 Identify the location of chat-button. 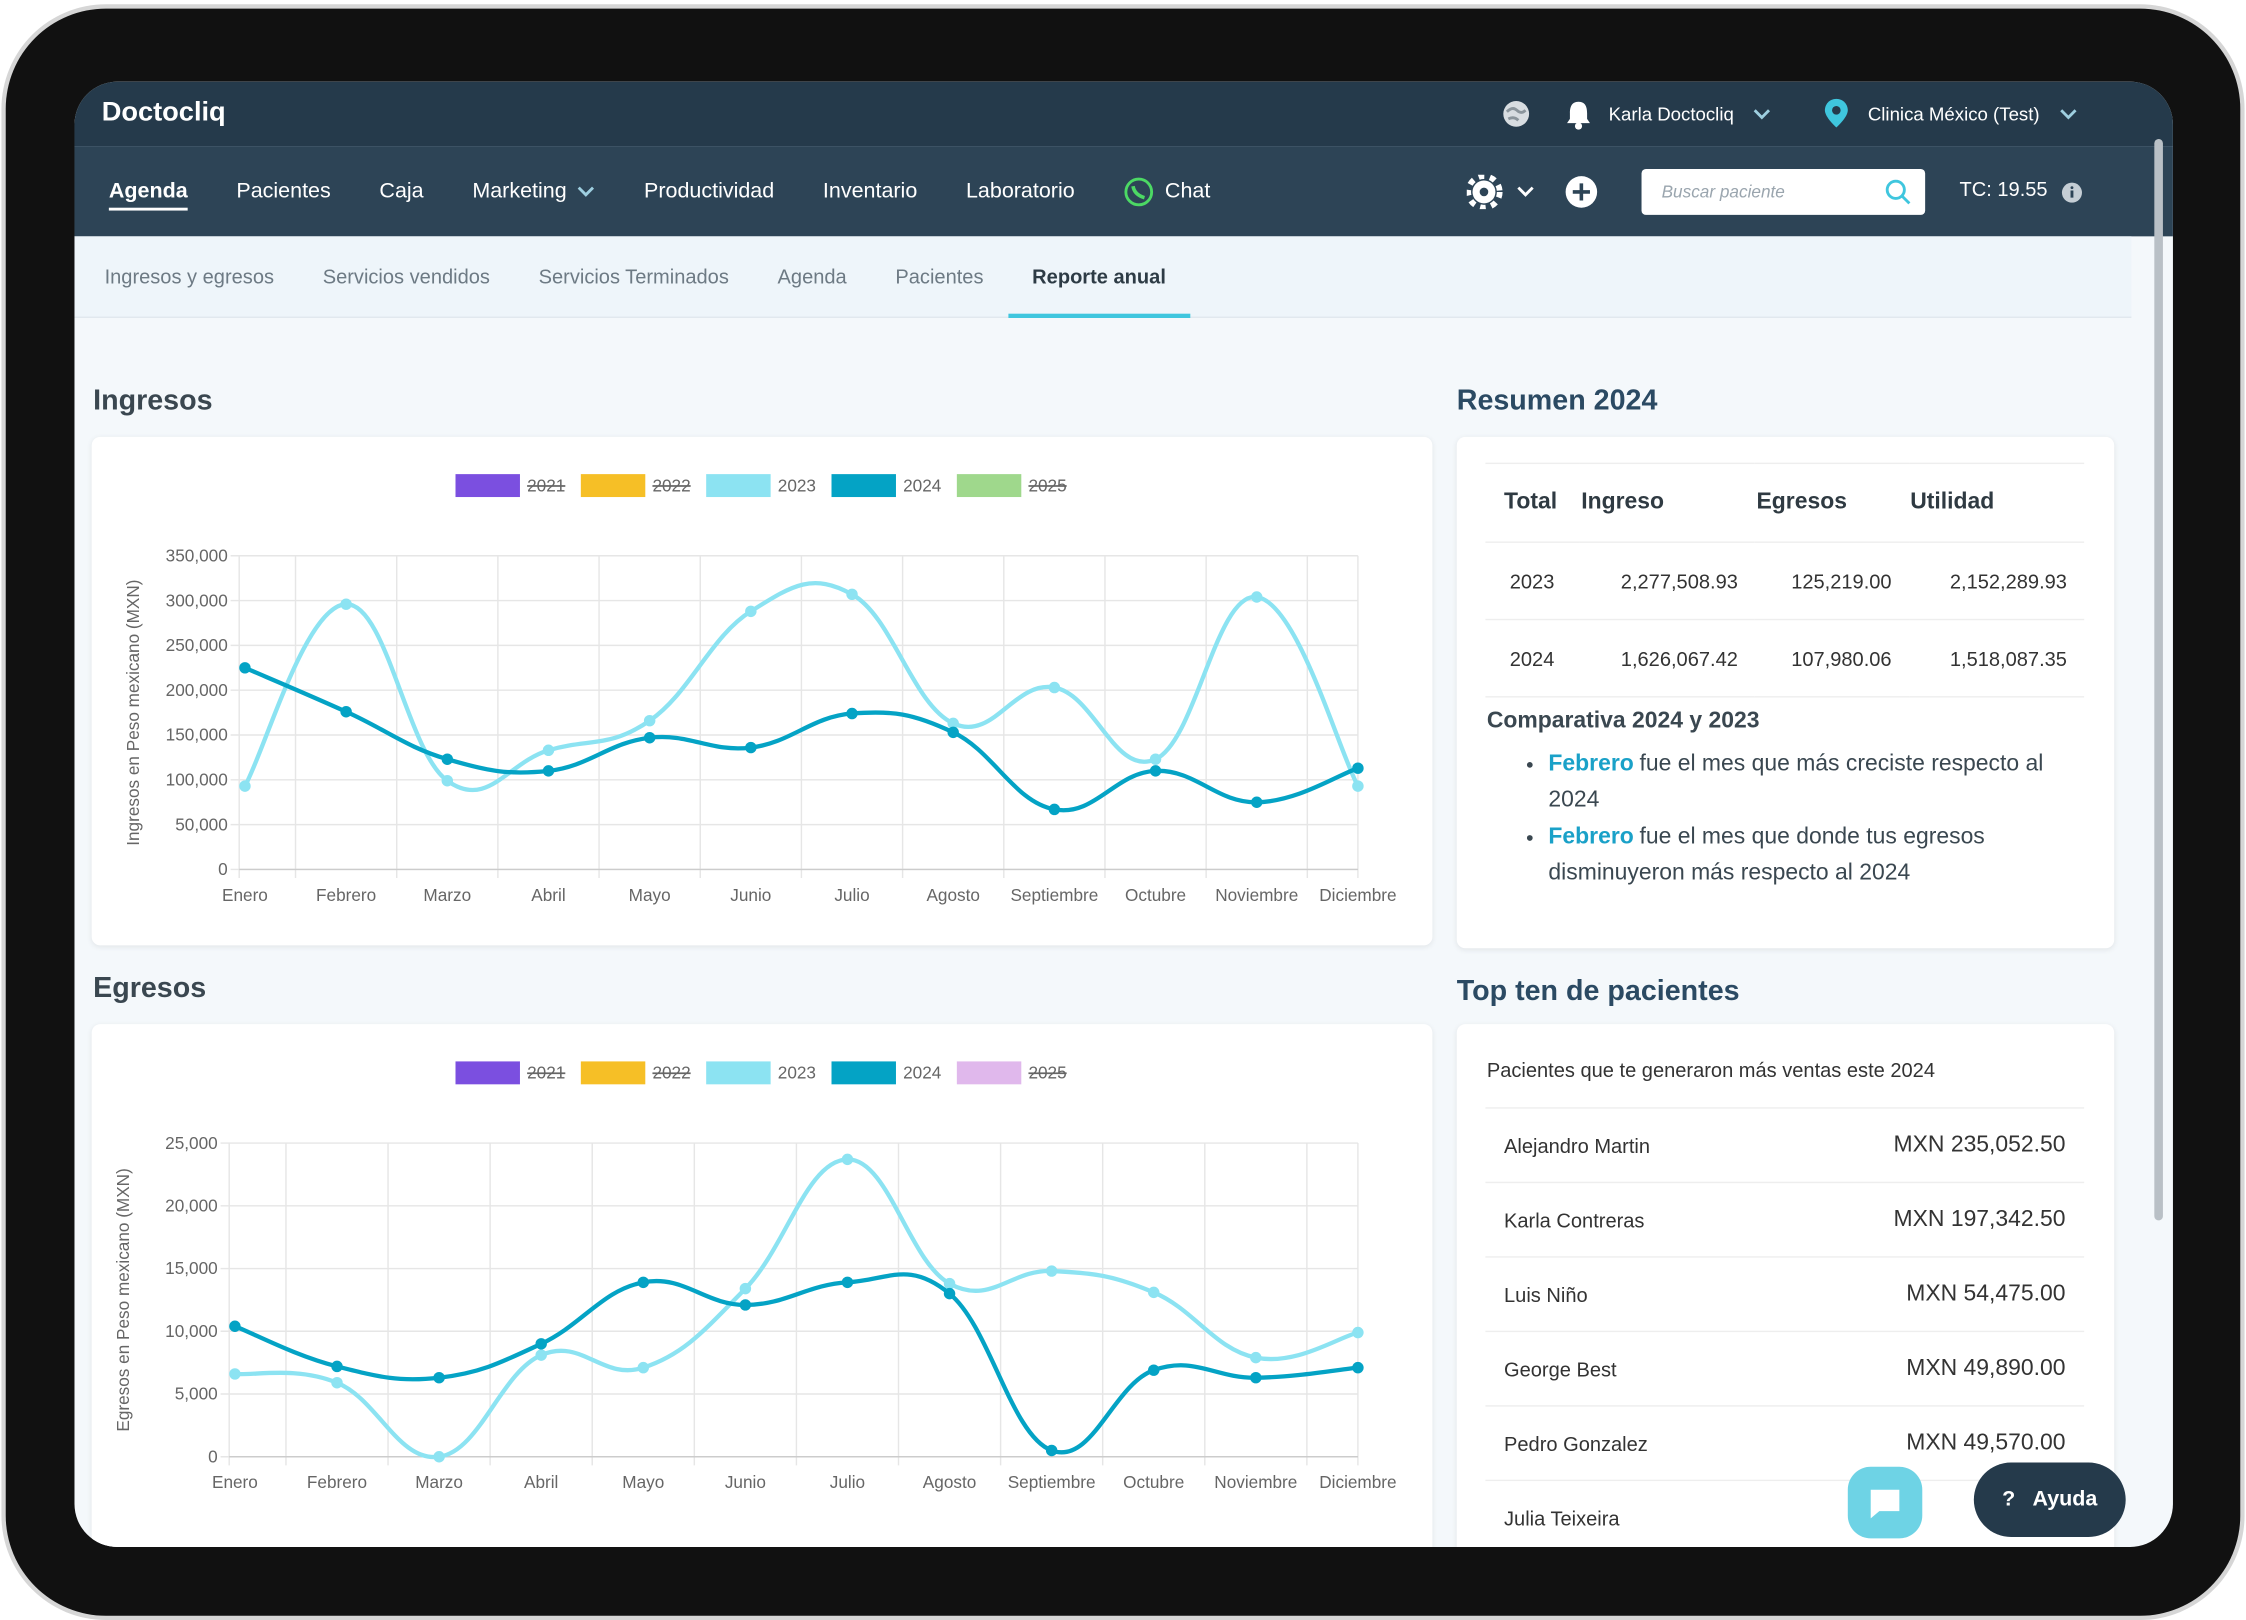
(1885, 1502).